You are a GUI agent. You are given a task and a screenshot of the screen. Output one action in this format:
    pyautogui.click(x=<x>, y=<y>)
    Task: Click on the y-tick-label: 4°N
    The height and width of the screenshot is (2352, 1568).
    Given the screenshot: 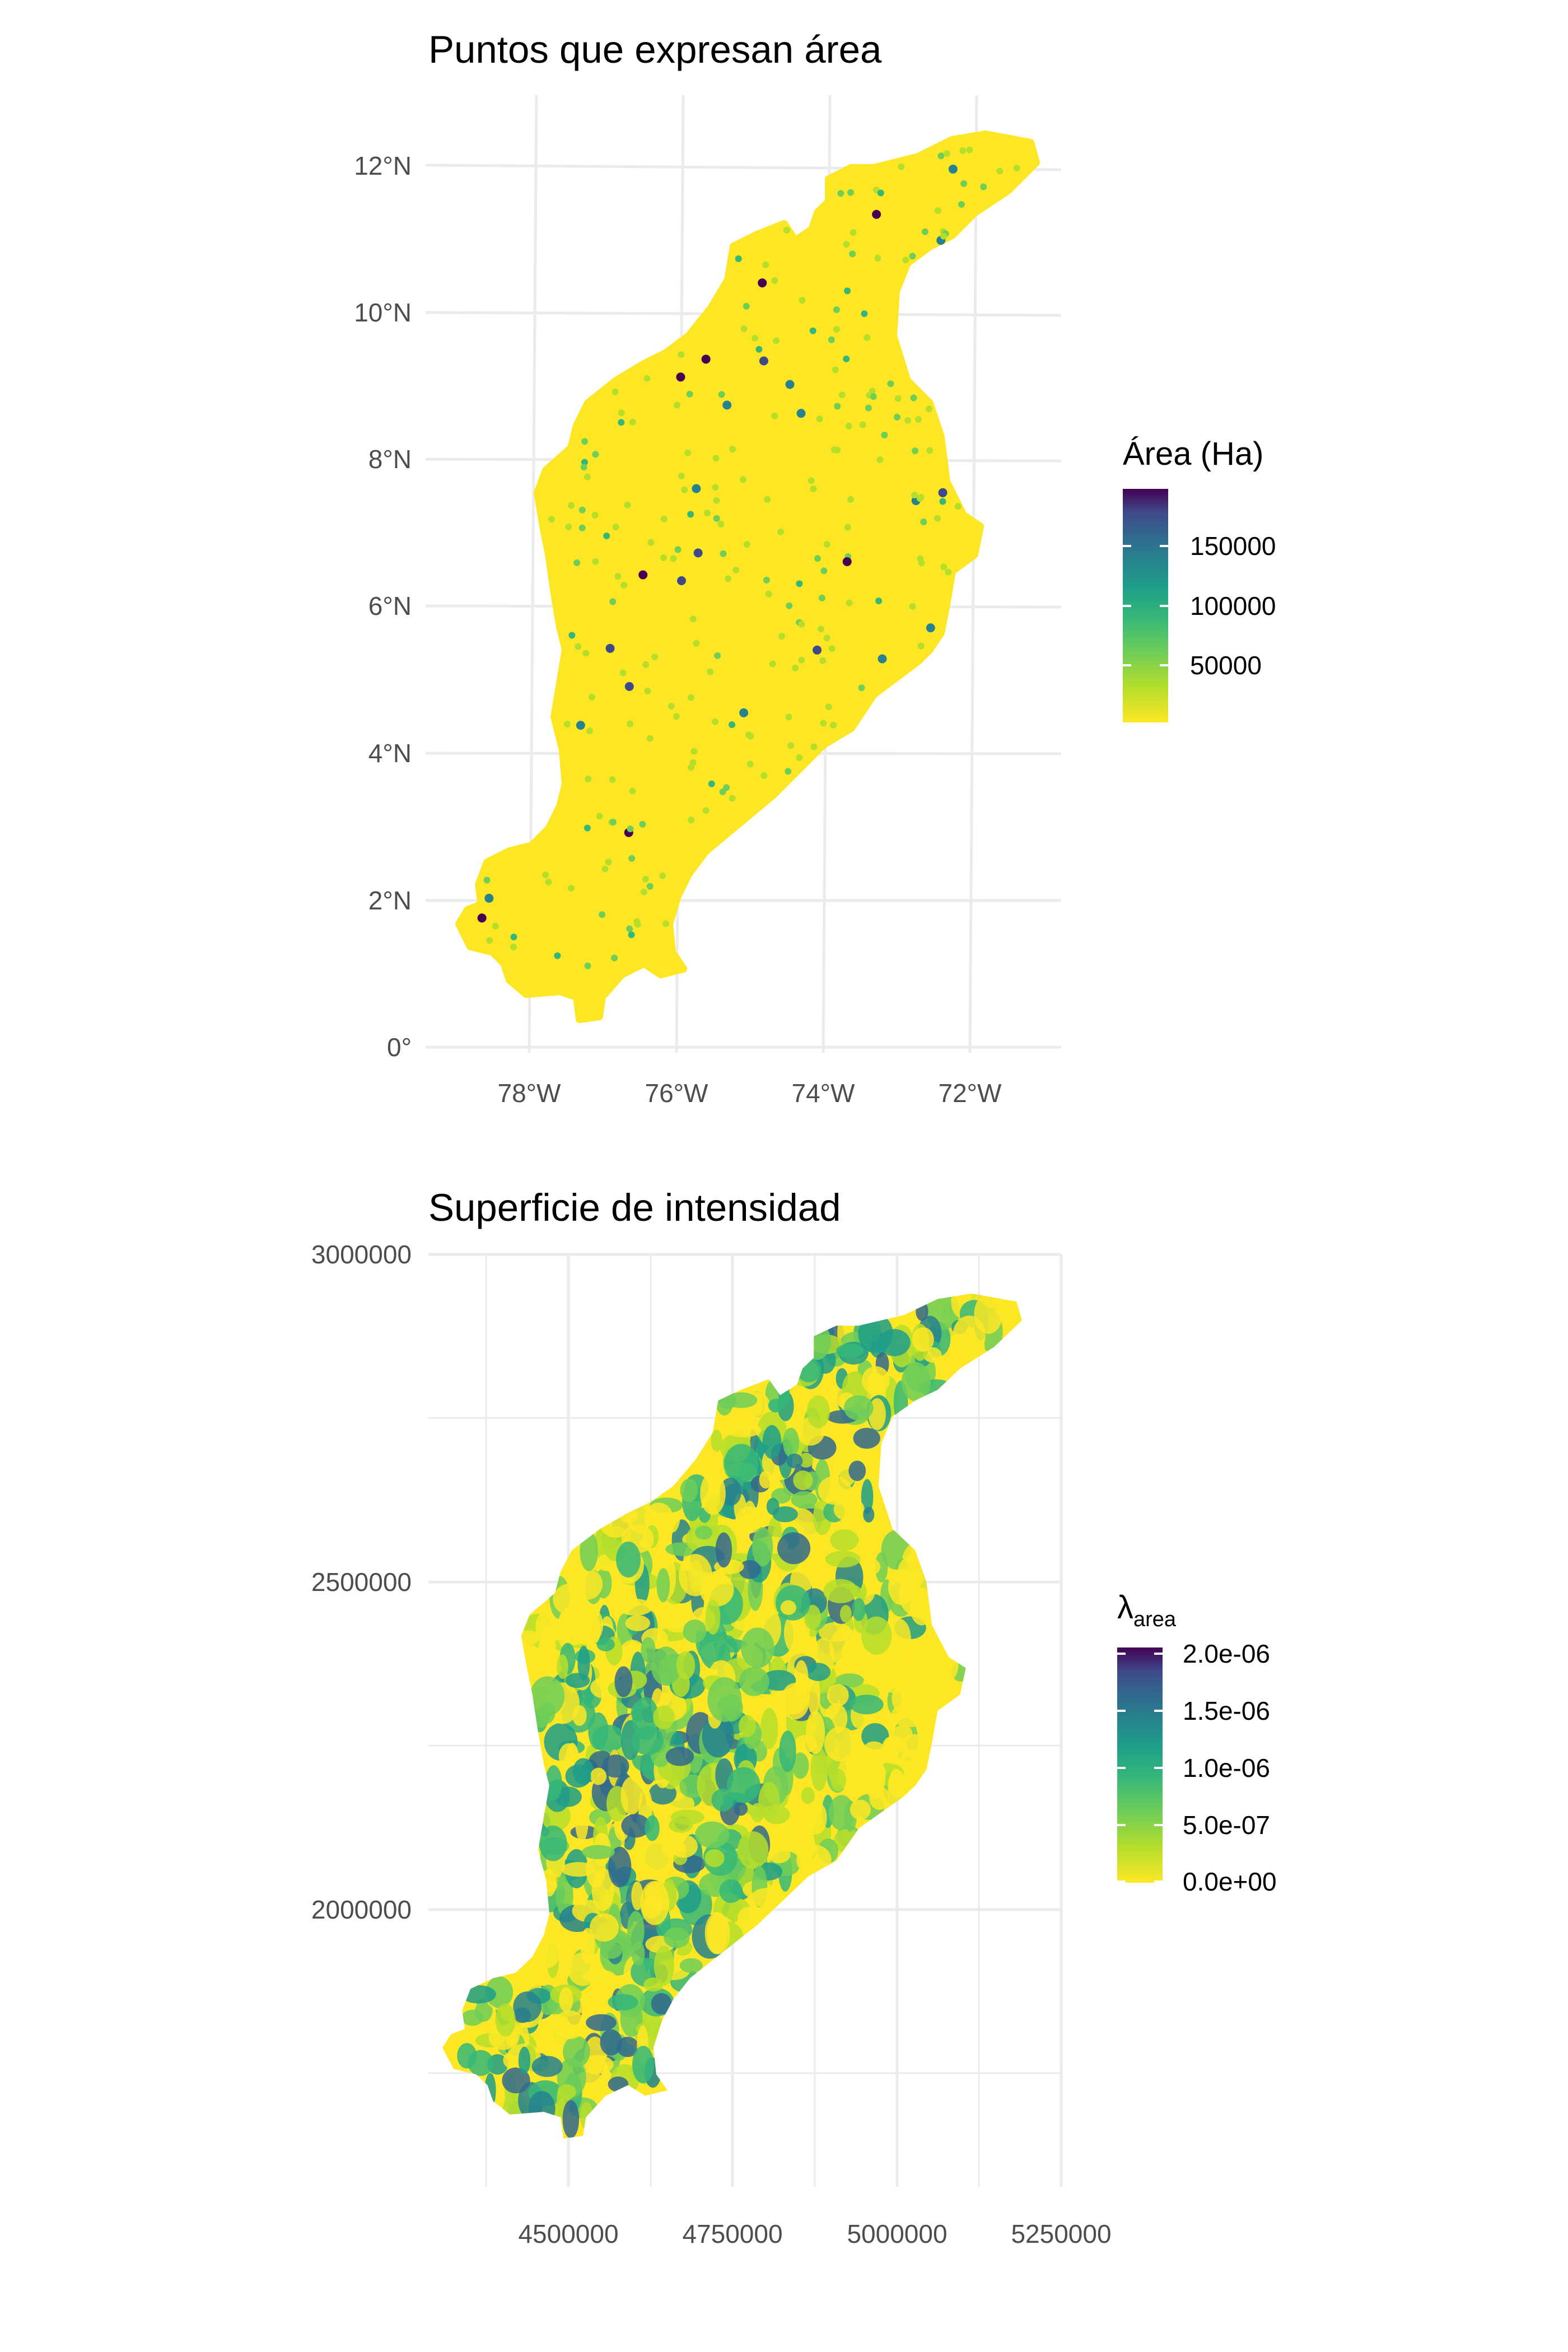 What is the action you would take?
    pyautogui.click(x=390, y=754)
    